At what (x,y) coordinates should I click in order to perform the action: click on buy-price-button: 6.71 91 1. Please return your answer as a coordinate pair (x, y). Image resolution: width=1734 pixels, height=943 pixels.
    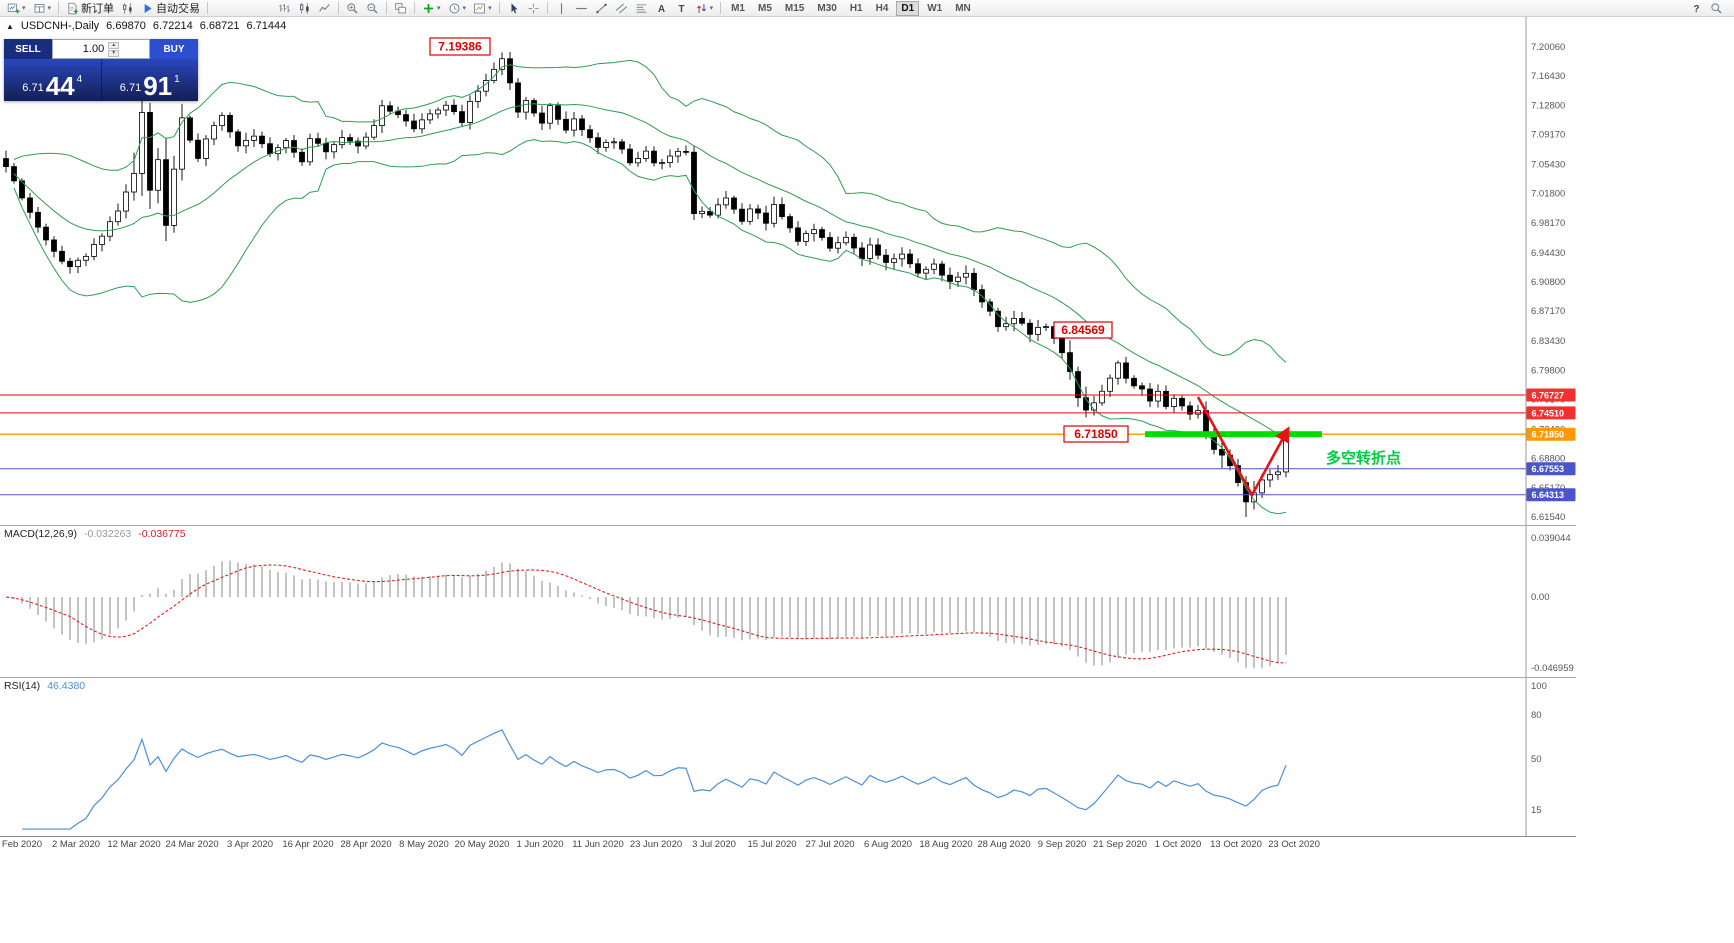
    Looking at the image, I should click on (150, 80).